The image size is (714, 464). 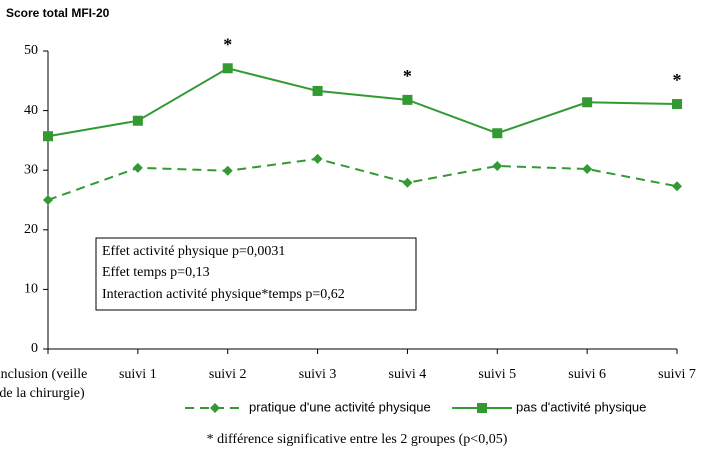 I want to click on chart-title: Score total MFI-20, so click(x=58, y=13).